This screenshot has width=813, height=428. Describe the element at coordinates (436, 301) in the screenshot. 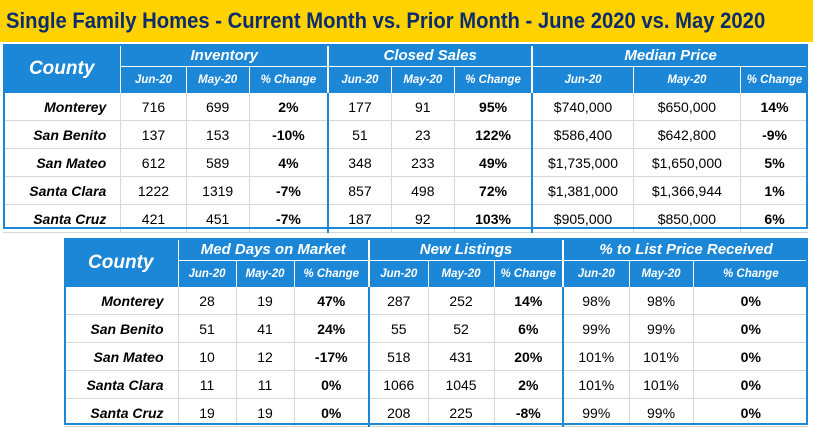

I see `table-row: Monterey 28 19 47% 287 252 14% 98% 98% 0%` at that location.